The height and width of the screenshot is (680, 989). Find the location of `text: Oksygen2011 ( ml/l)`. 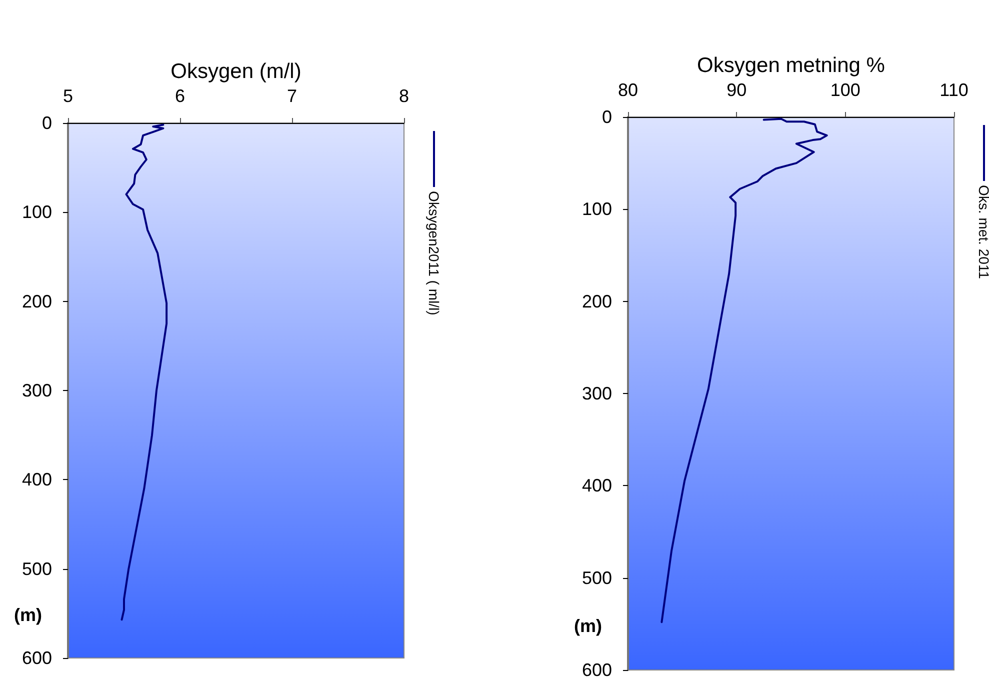

text: Oksygen2011 ( ml/l) is located at coordinates (434, 253).